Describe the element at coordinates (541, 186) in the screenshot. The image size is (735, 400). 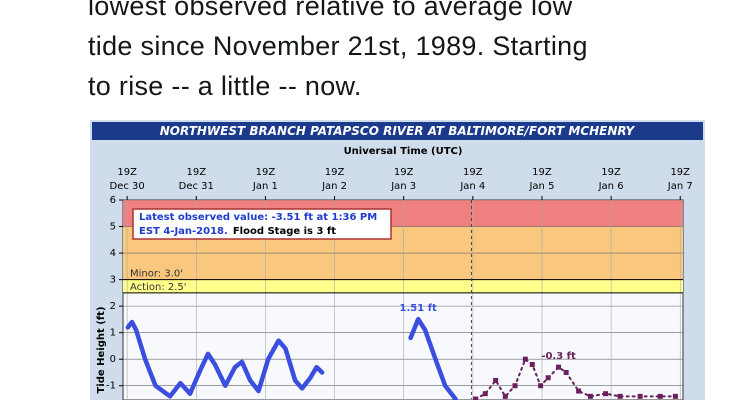
I see `x-tick-label: Jan 5` at that location.